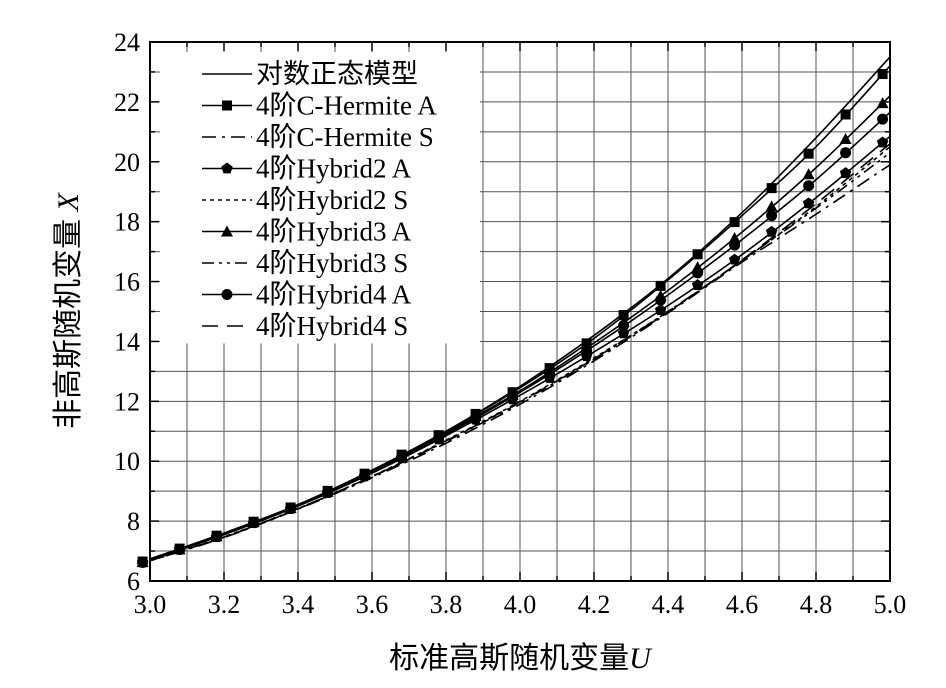  What do you see at coordinates (127, 282) in the screenshot?
I see `y-tick-label: 16` at bounding box center [127, 282].